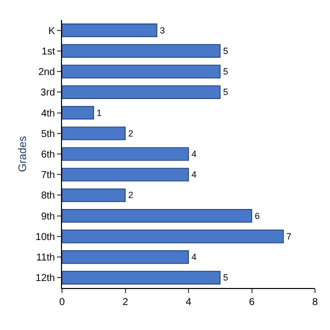  Describe the element at coordinates (125, 302) in the screenshot. I see `x-tick-label: 2` at that location.